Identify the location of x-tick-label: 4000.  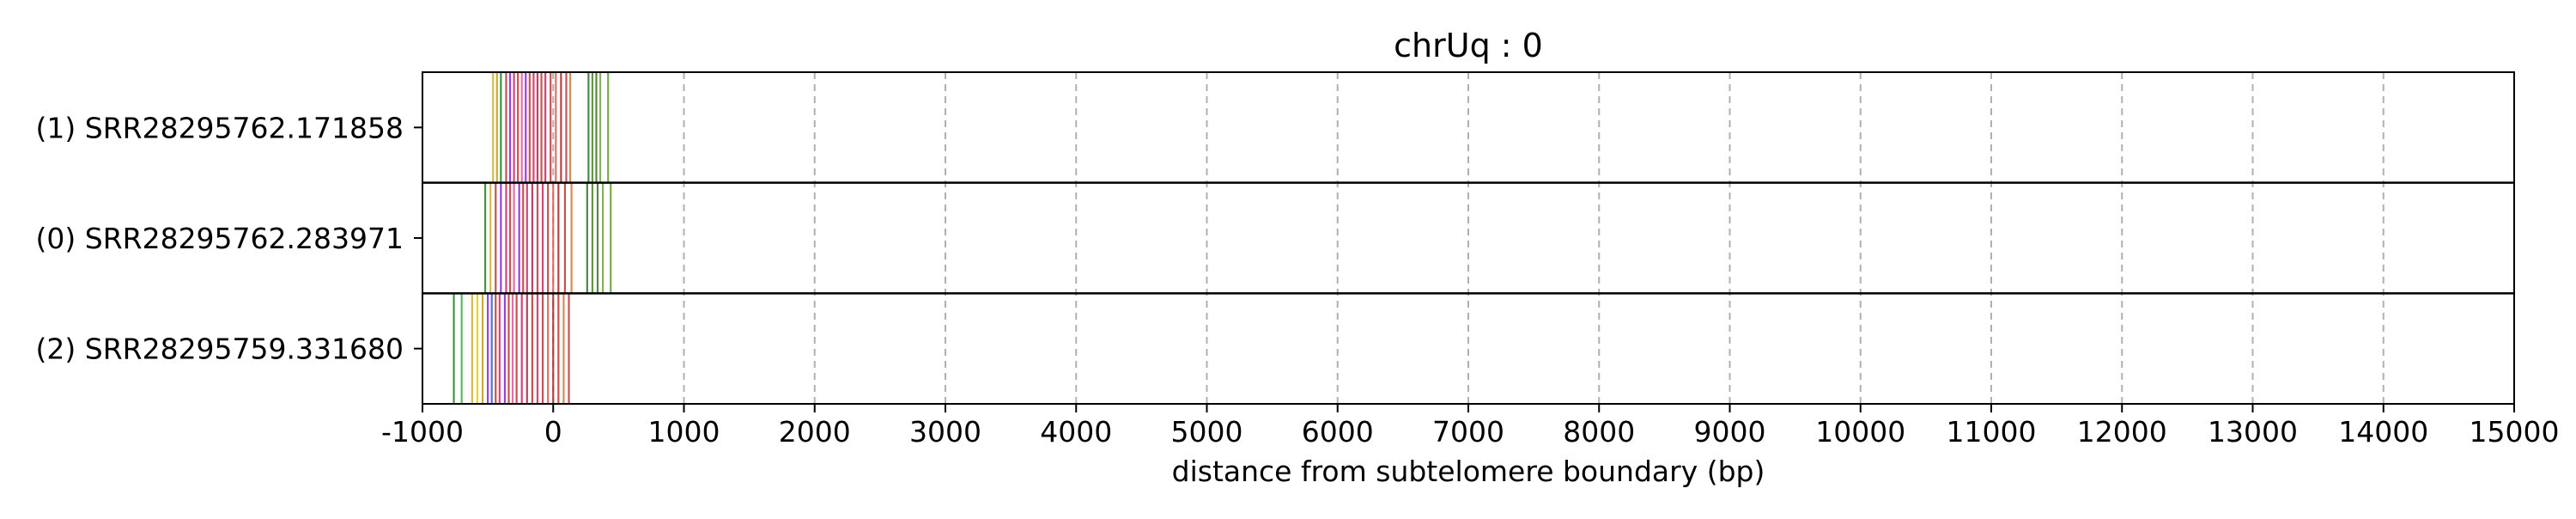
(1076, 432).